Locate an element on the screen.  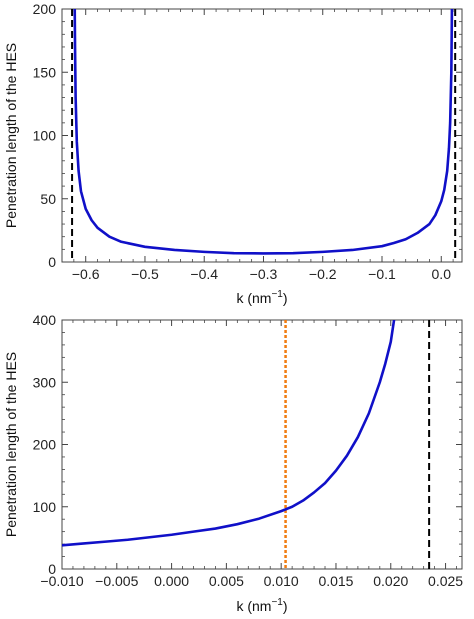
bottom-x-tick-label: 0.015 is located at coordinates (335, 581).